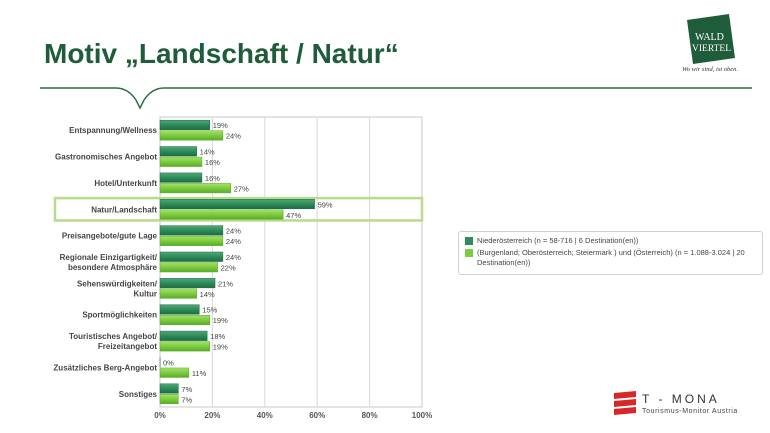  Describe the element at coordinates (186, 389) in the screenshot. I see `data-label-series1: 7%` at that location.